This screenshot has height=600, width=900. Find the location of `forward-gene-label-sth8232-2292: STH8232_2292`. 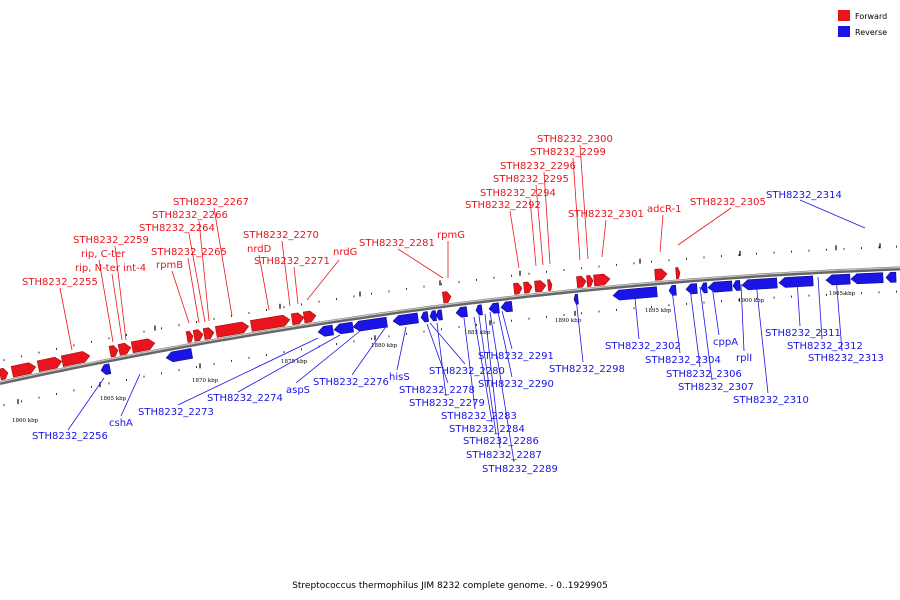

forward-gene-label-sth8232-2292: STH8232_2292 is located at coordinates (503, 205).